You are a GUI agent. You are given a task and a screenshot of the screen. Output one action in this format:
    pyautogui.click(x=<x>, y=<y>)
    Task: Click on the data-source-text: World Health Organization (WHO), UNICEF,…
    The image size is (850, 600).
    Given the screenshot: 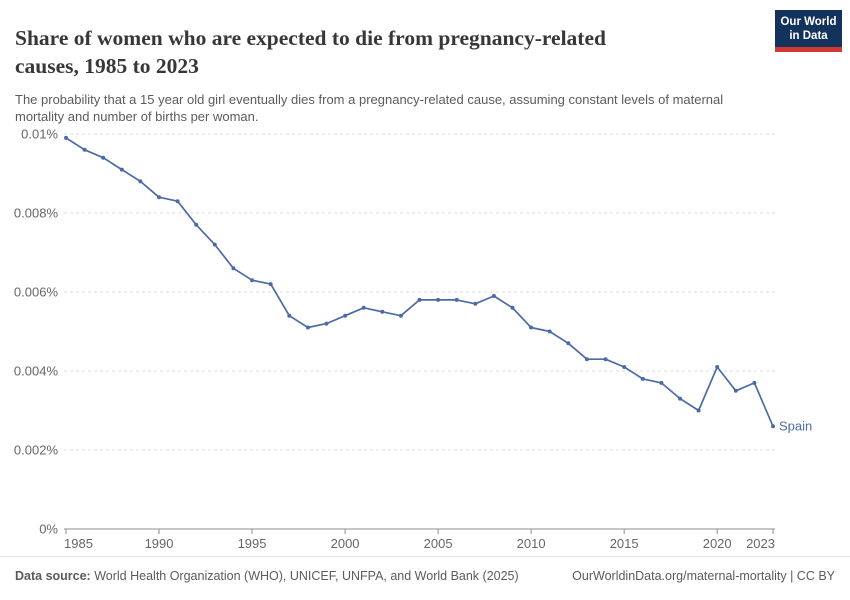 What is the action you would take?
    pyautogui.click(x=306, y=576)
    